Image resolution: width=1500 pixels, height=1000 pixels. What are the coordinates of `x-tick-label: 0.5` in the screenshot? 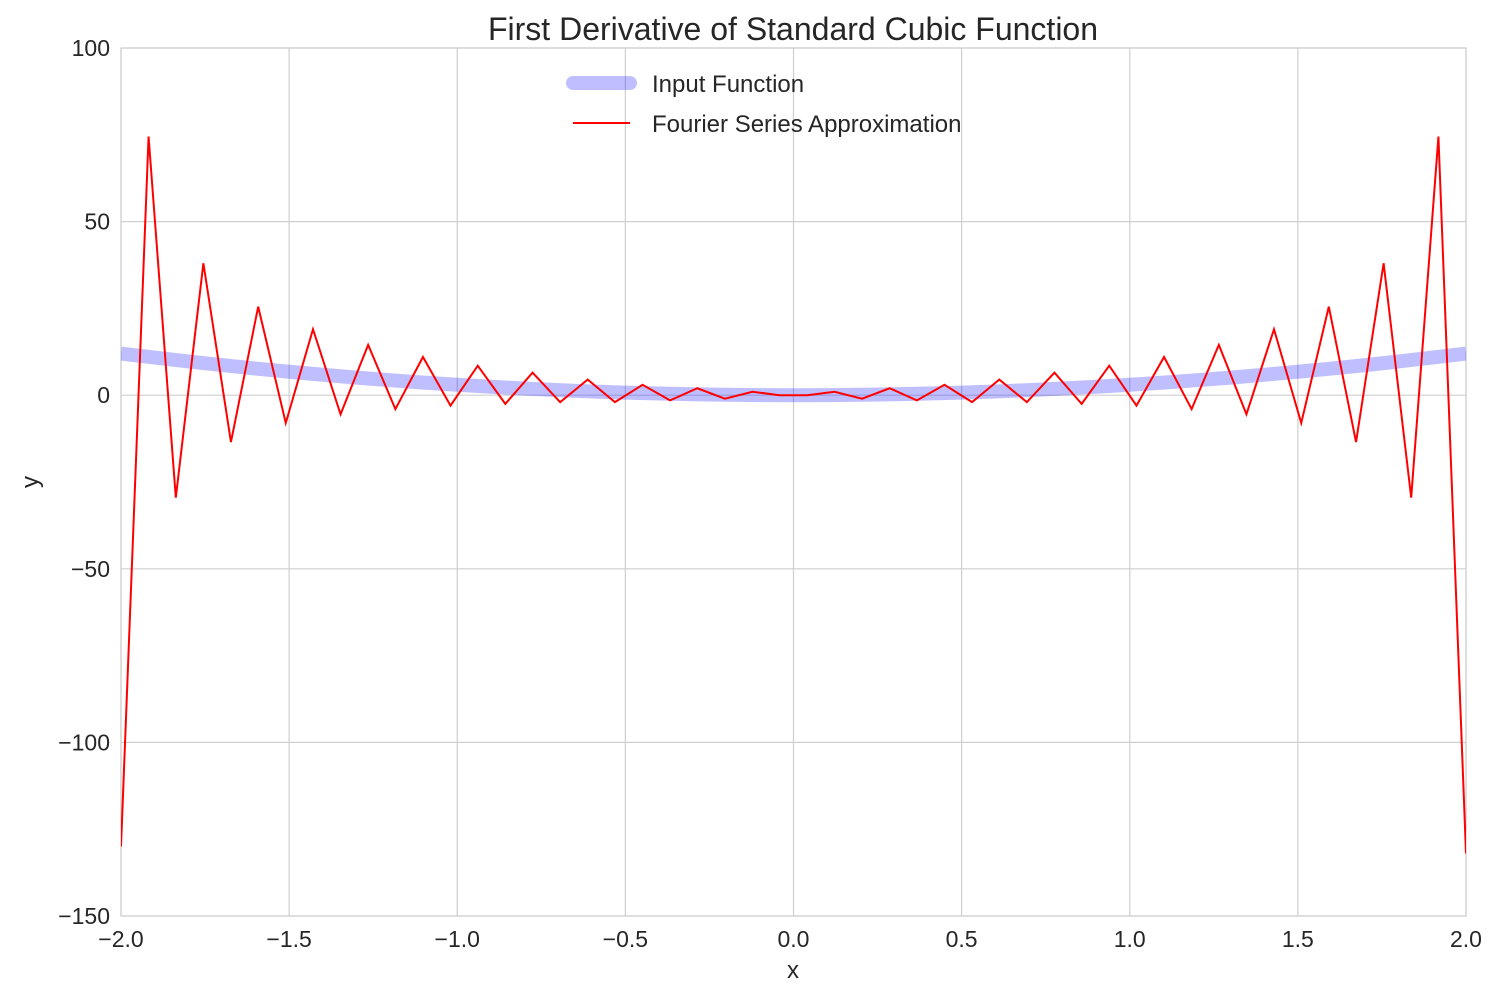 It's located at (962, 939).